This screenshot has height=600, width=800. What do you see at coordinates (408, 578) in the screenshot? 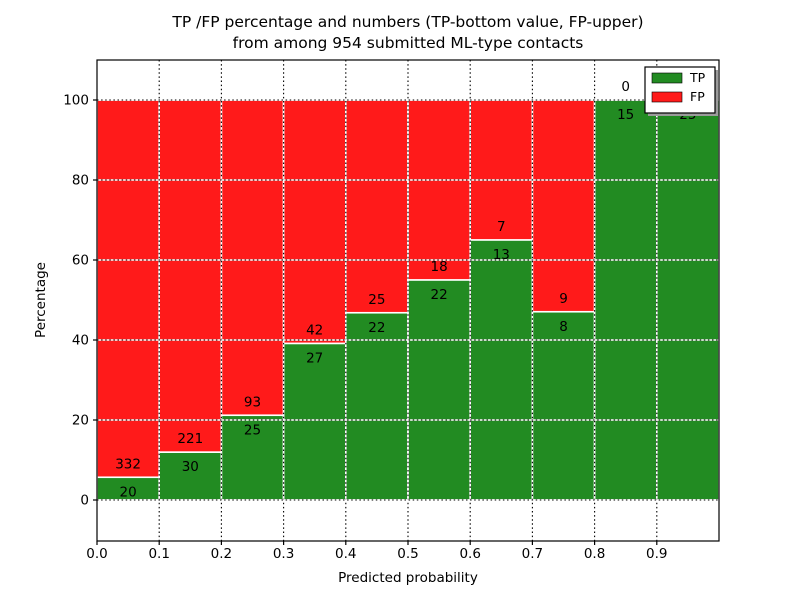
I see `x-axis-label: Predicted probability` at bounding box center [408, 578].